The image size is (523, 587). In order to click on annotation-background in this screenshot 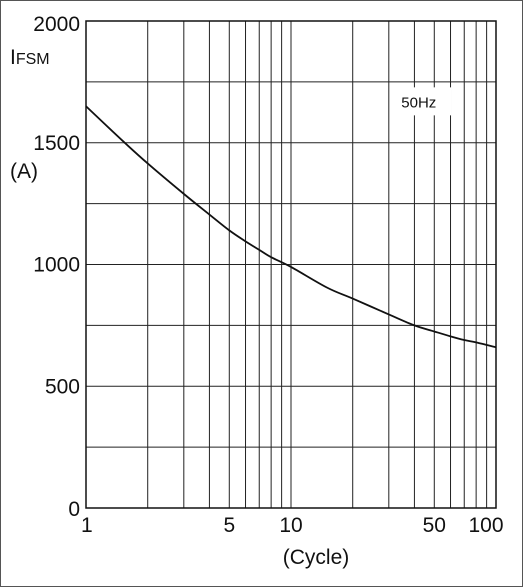, I will do `click(421, 101)`.